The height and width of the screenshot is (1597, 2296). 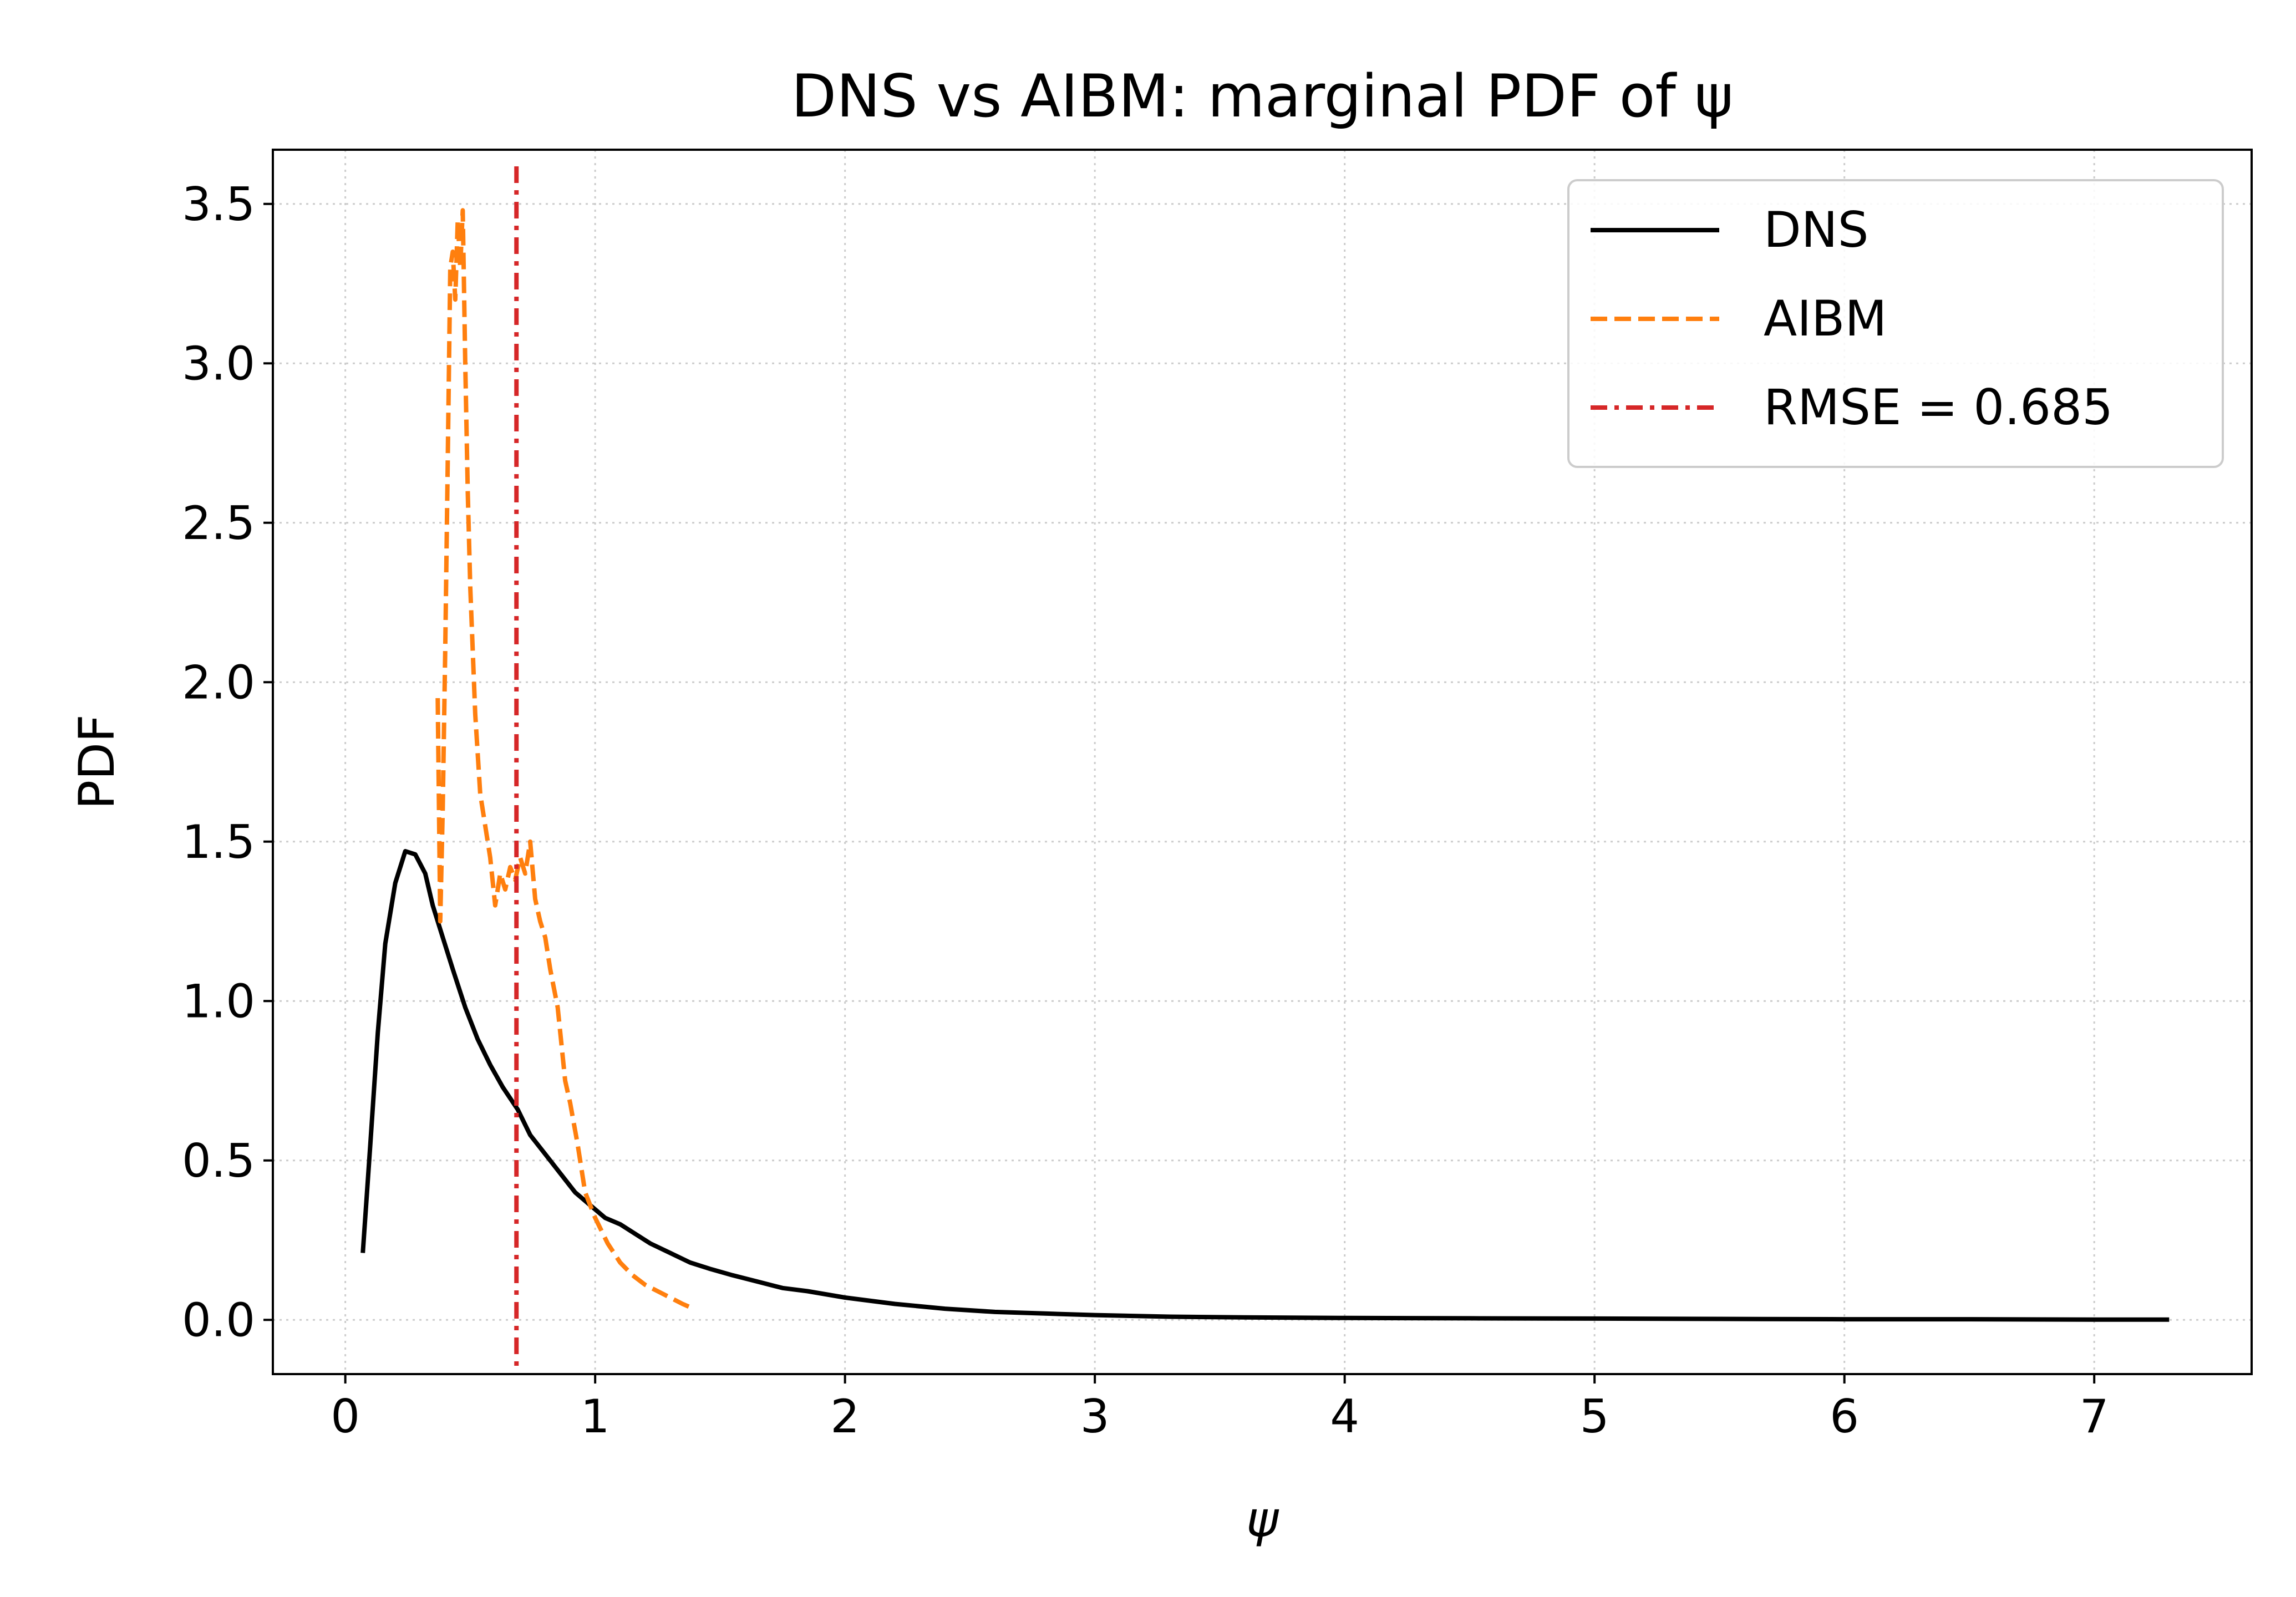 I want to click on y-axis-label: PDF, so click(x=96, y=761).